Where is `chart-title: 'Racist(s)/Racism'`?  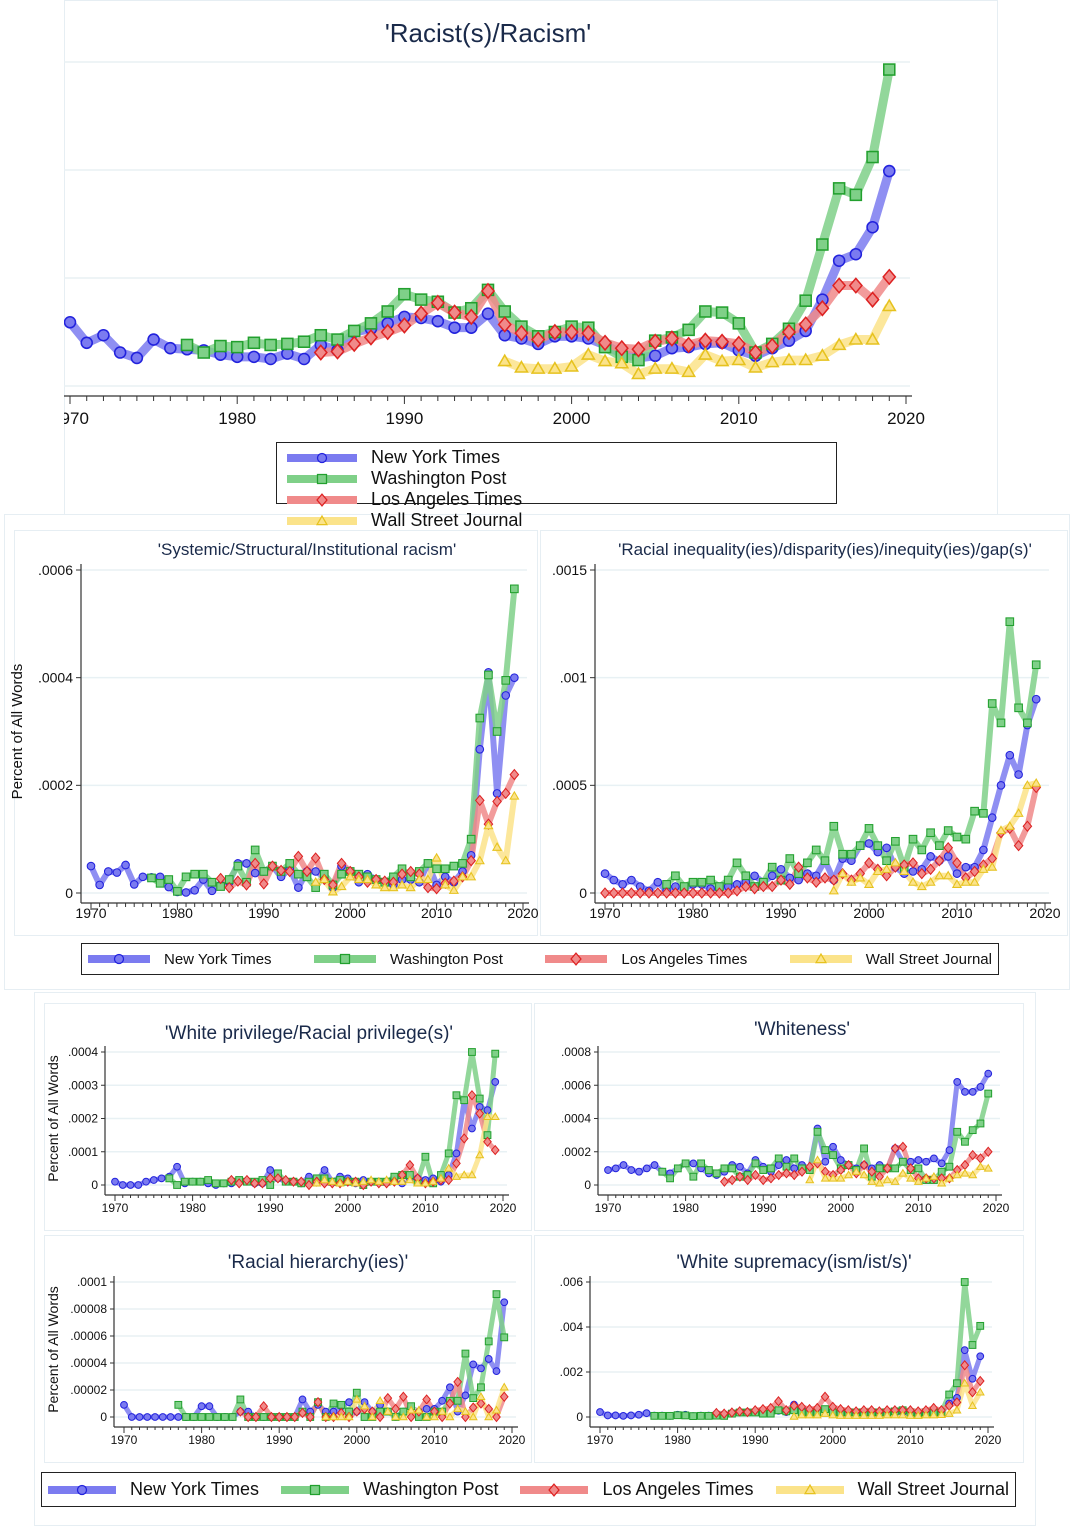
chart-title: 'Racist(s)/Racism' is located at coordinates (488, 33).